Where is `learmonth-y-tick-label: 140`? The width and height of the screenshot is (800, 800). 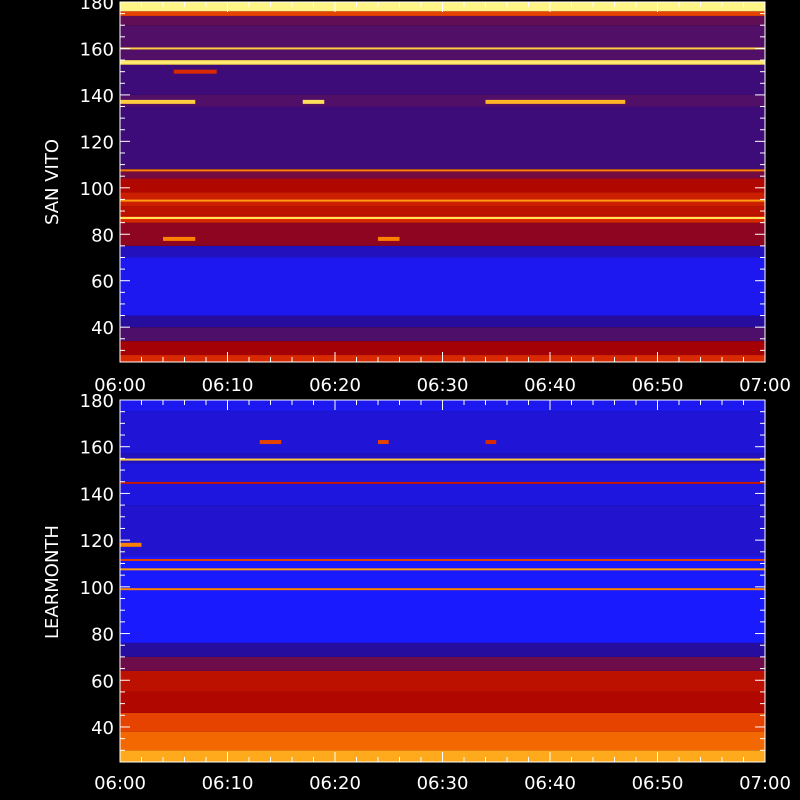 learmonth-y-tick-label: 140 is located at coordinates (97, 494).